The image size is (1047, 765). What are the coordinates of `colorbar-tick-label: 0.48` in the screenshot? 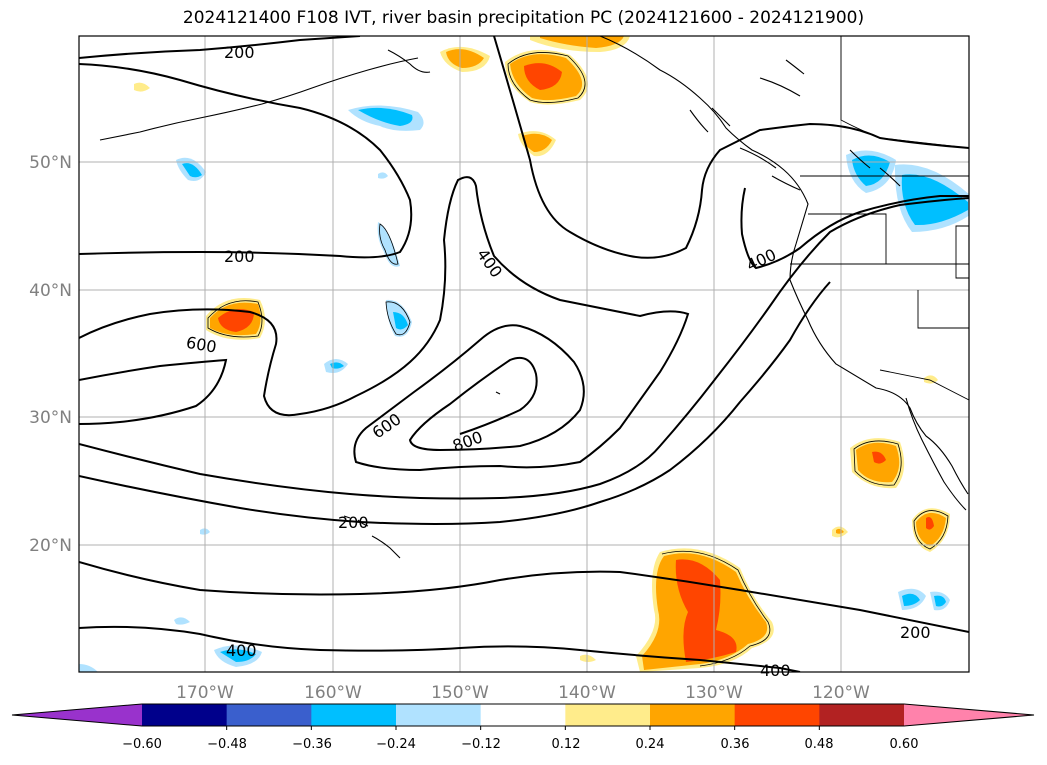 It's located at (819, 744).